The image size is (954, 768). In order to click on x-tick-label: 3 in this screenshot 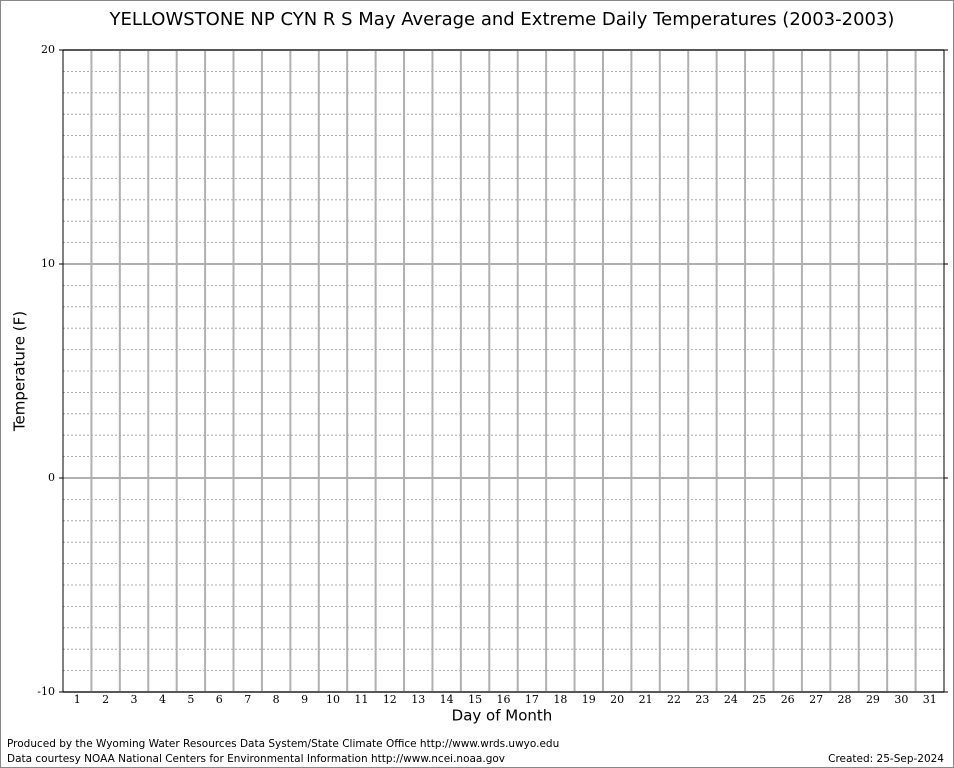, I will do `click(134, 699)`.